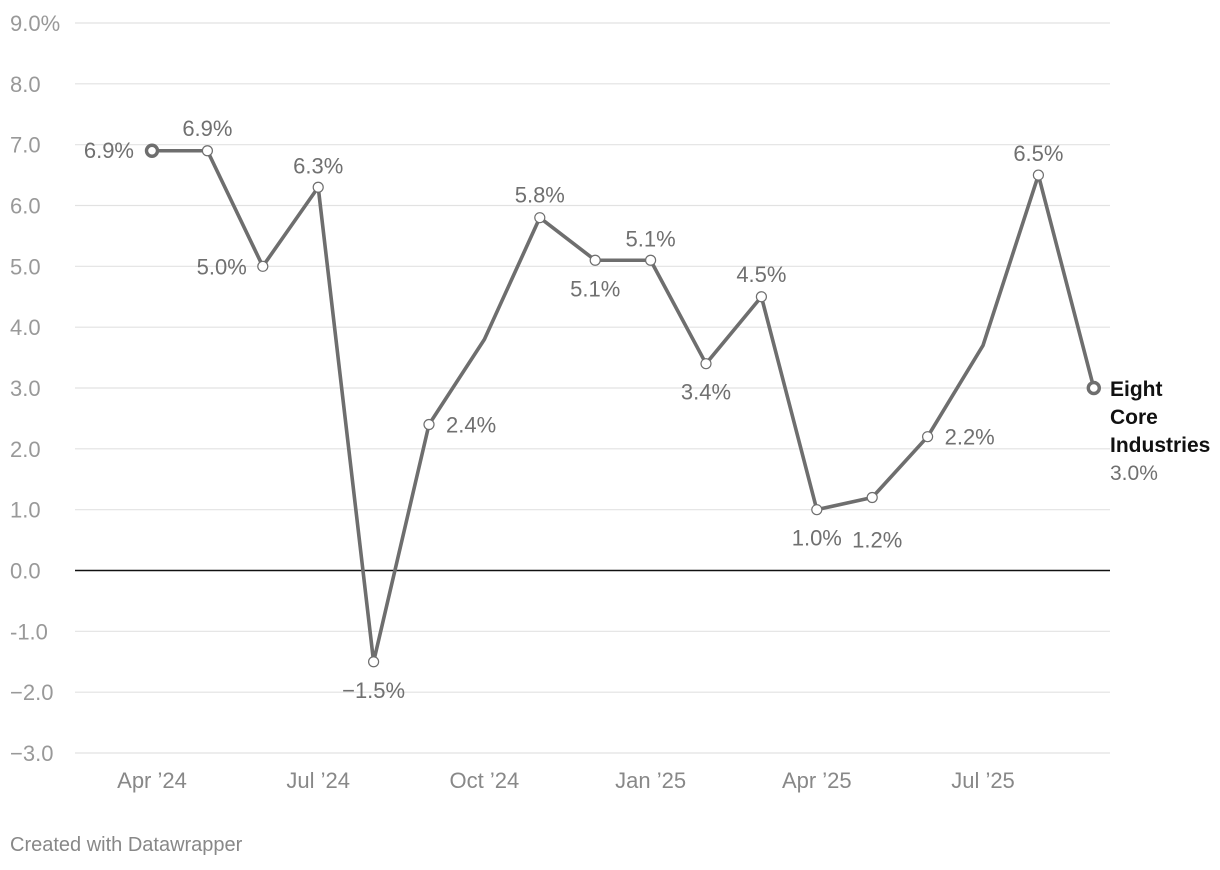 This screenshot has width=1220, height=870. I want to click on x-tick-label: Apr ’24, so click(152, 780).